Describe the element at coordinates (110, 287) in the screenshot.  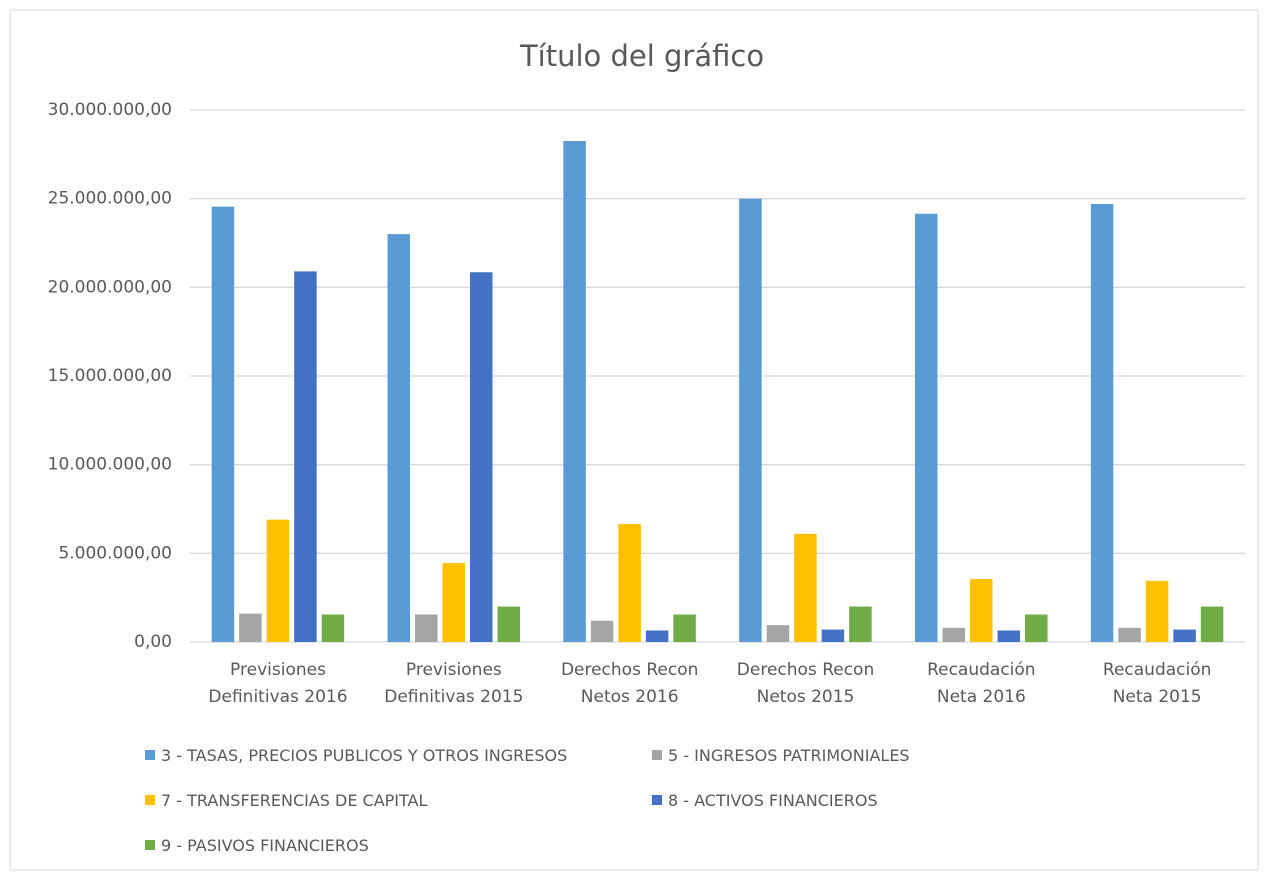
I see `y-tick-label: 20.000.000,00` at that location.